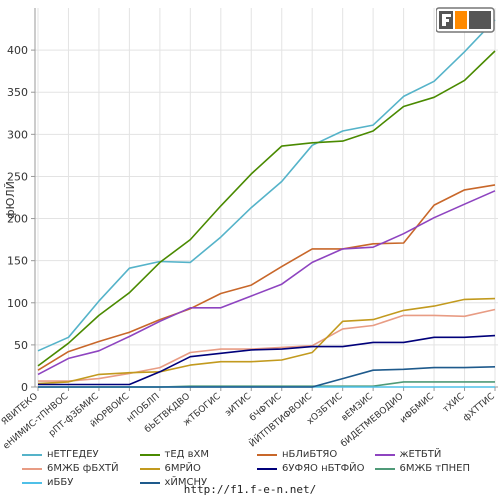 The width and height of the screenshot is (500, 500). I want to click on y-tick-label: 100, so click(17, 303).